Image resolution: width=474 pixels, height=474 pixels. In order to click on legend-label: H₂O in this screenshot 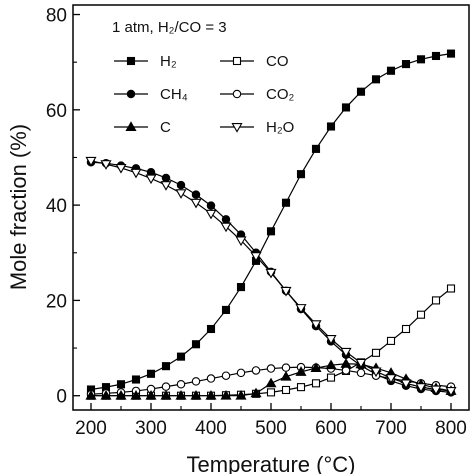, I will do `click(280, 127)`.